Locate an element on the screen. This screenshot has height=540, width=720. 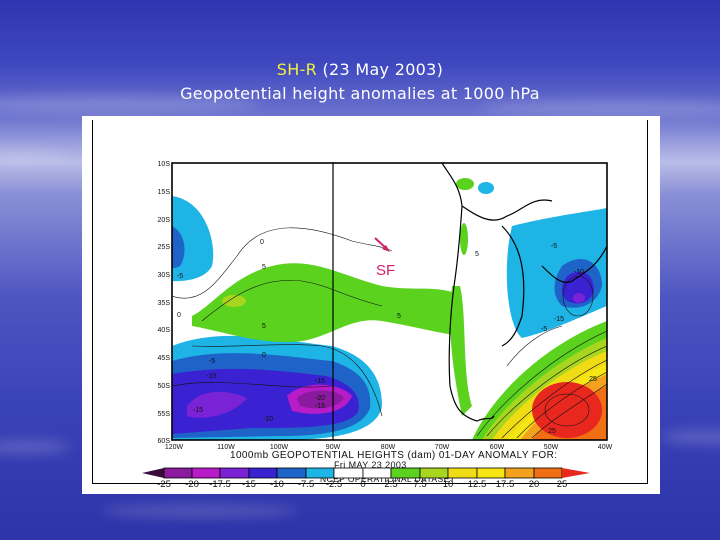
slide-title: SH-R (23 May 2003) is located at coordinates (360, 69).